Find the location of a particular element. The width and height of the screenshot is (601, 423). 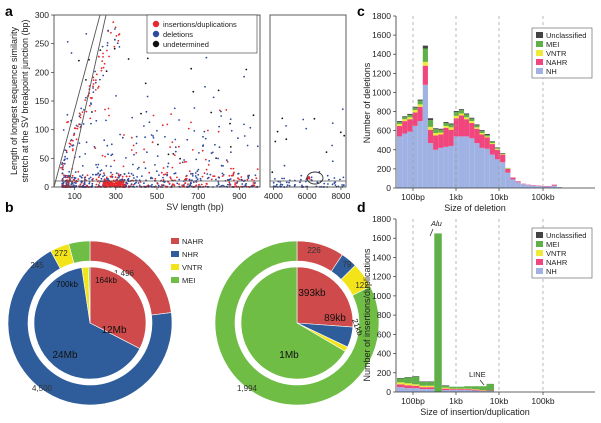

b-ins-bp-label: 89kb is located at coordinates (335, 318).